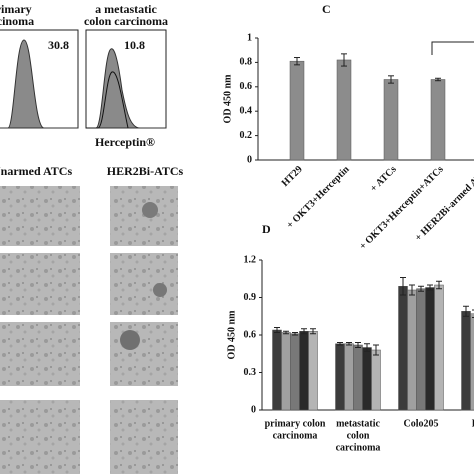 Image resolution: width=474 pixels, height=474 pixels. Describe the element at coordinates (250, 372) in the screenshot. I see `y-tick-label: 0.3` at that location.